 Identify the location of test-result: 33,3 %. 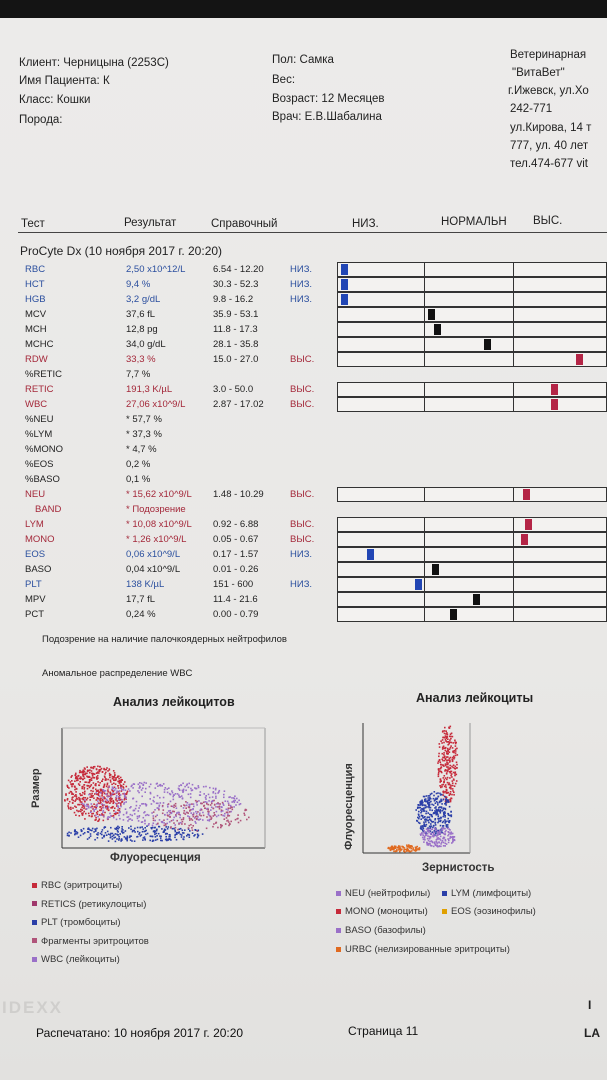
(141, 359).